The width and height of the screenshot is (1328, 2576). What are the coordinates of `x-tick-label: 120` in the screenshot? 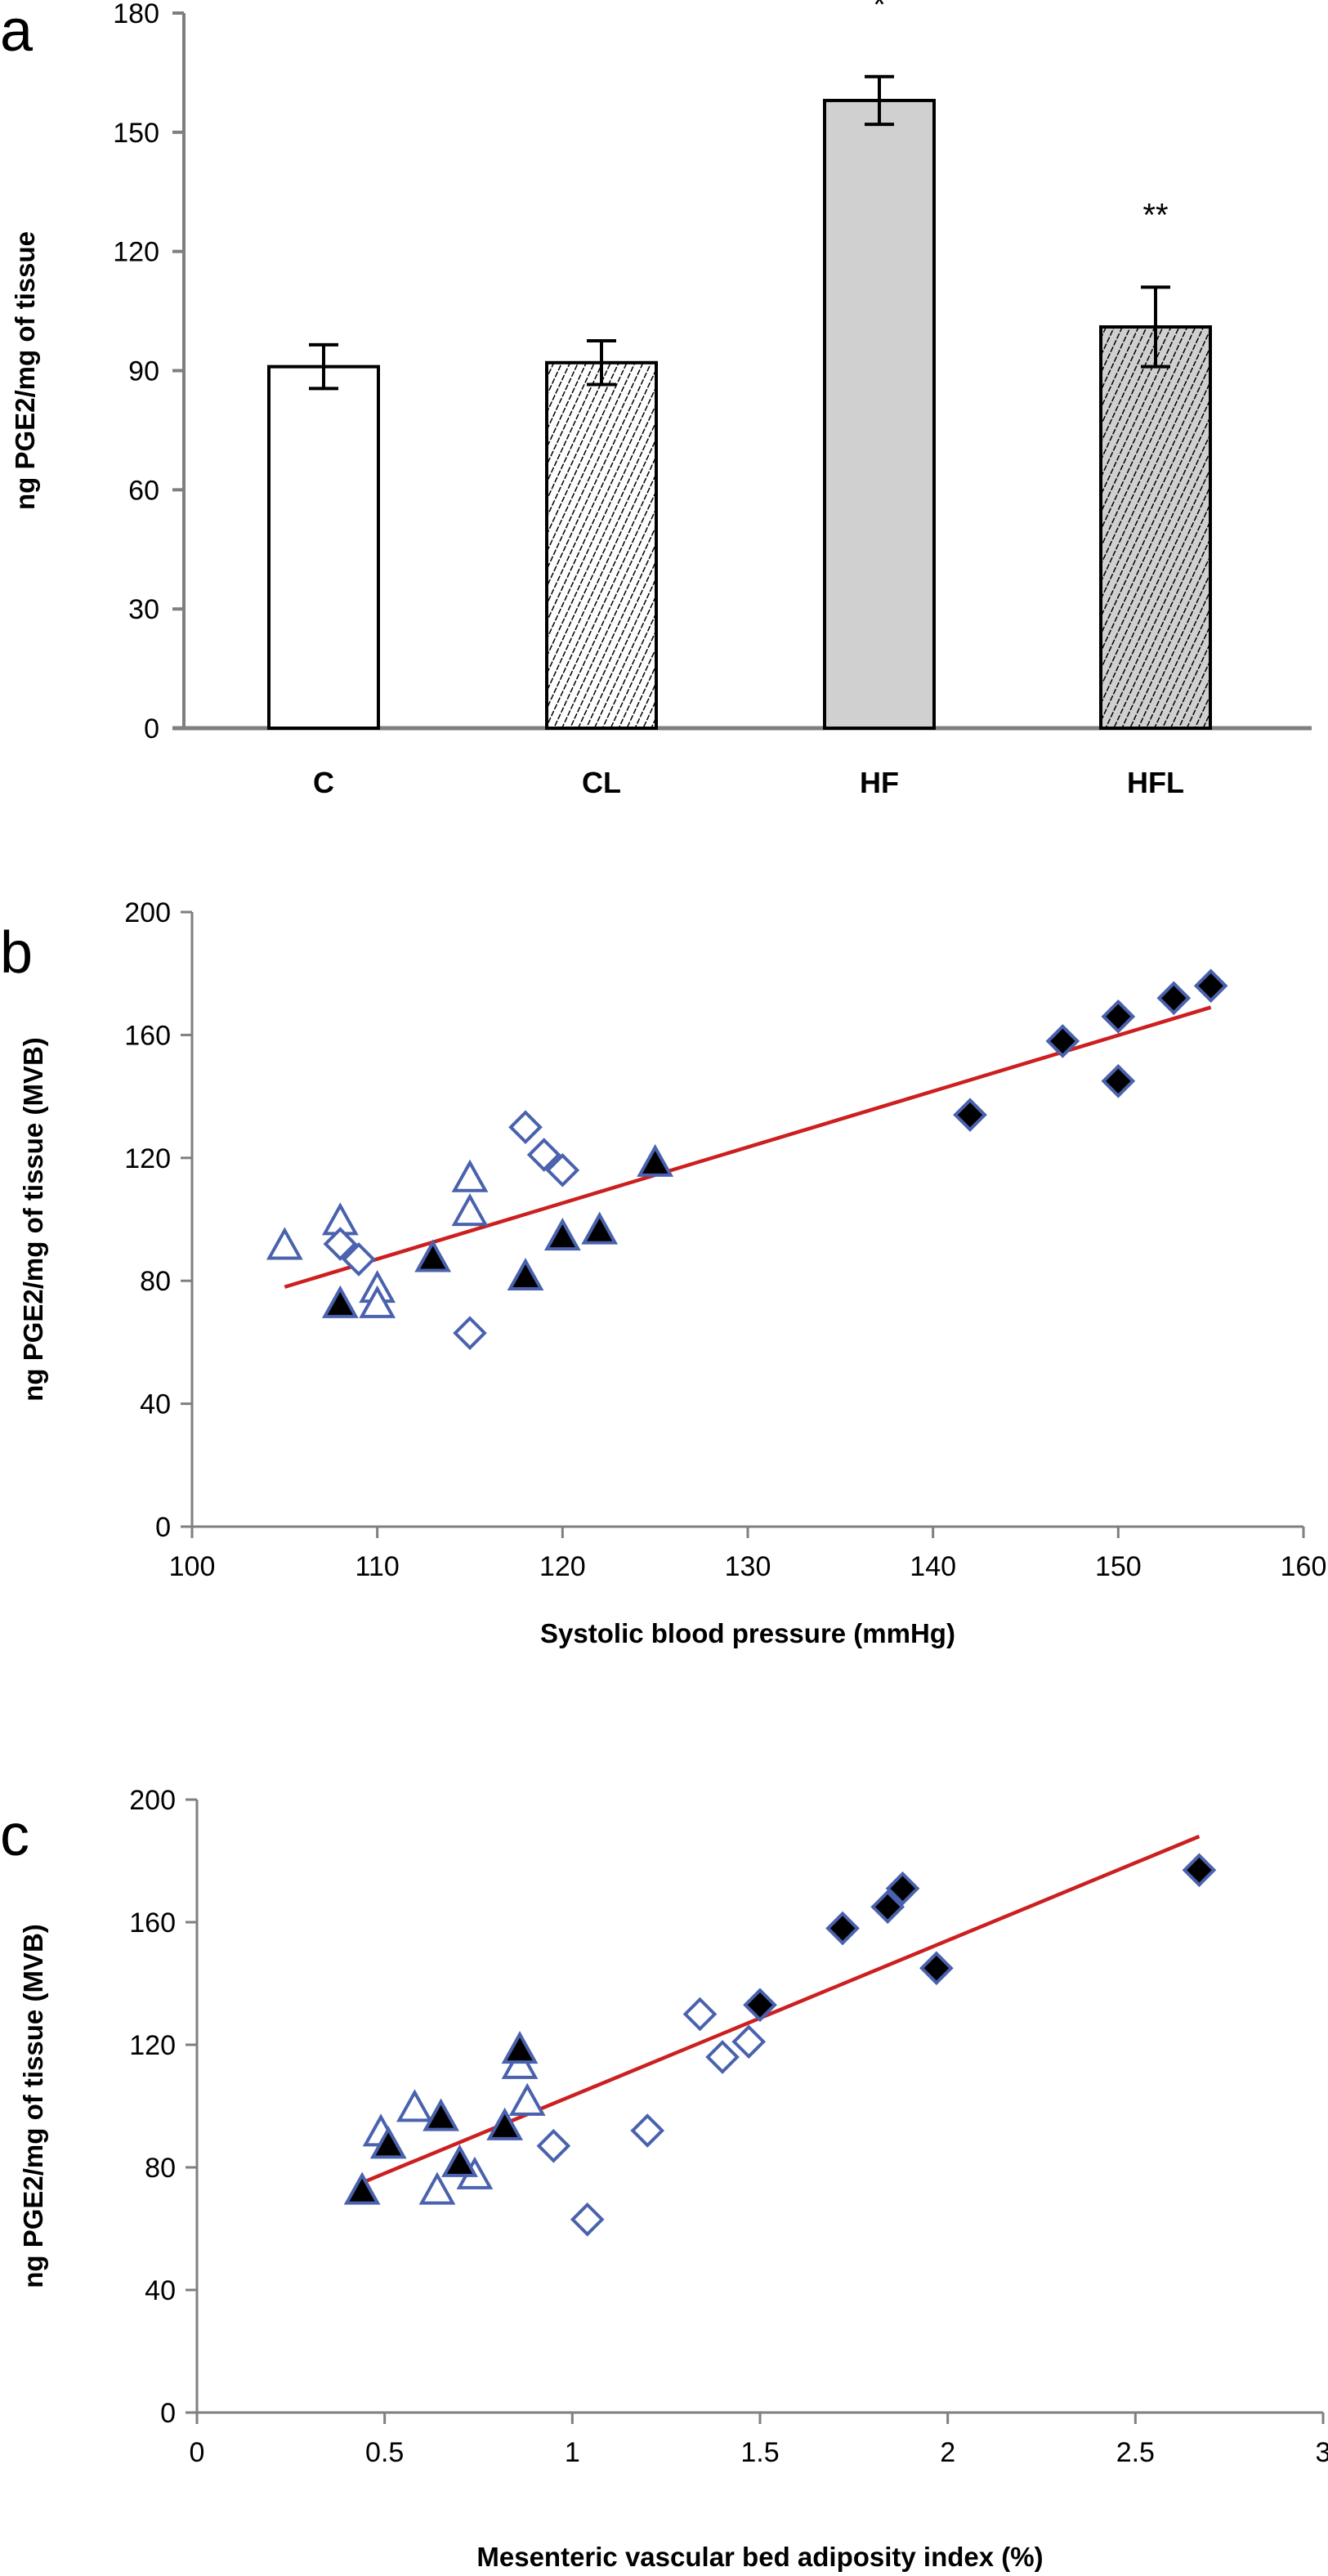 It's located at (562, 1566).